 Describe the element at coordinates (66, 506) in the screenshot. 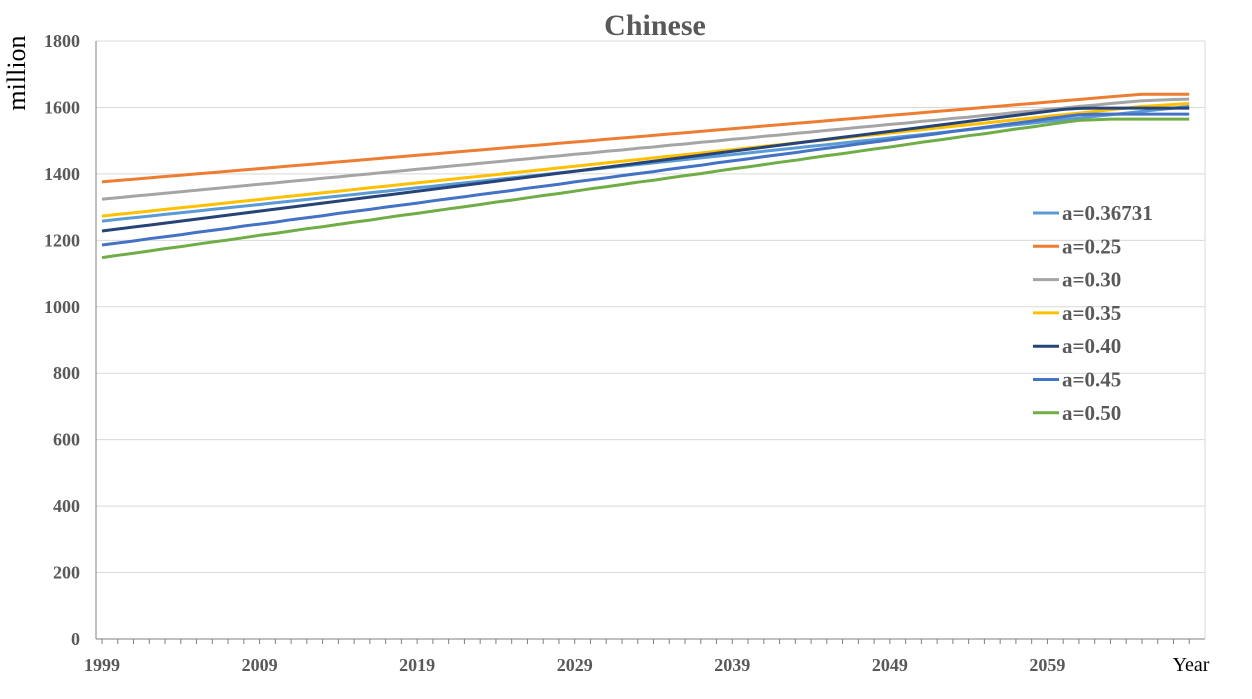

I see `y-tick-label: 400` at that location.